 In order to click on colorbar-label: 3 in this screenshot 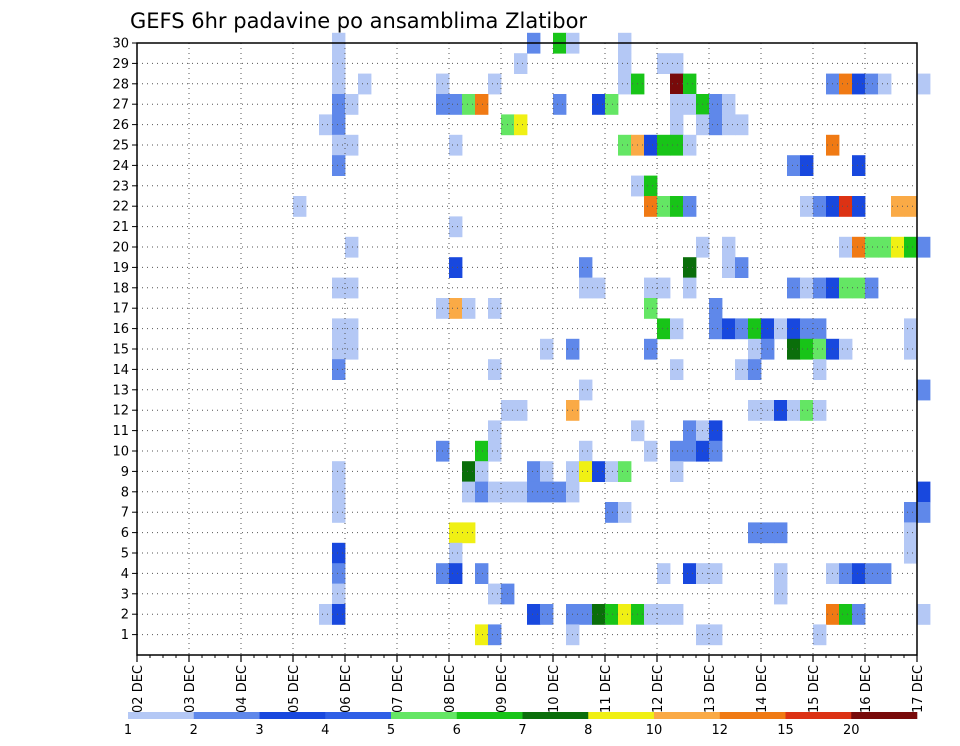, I will do `click(259, 730)`.